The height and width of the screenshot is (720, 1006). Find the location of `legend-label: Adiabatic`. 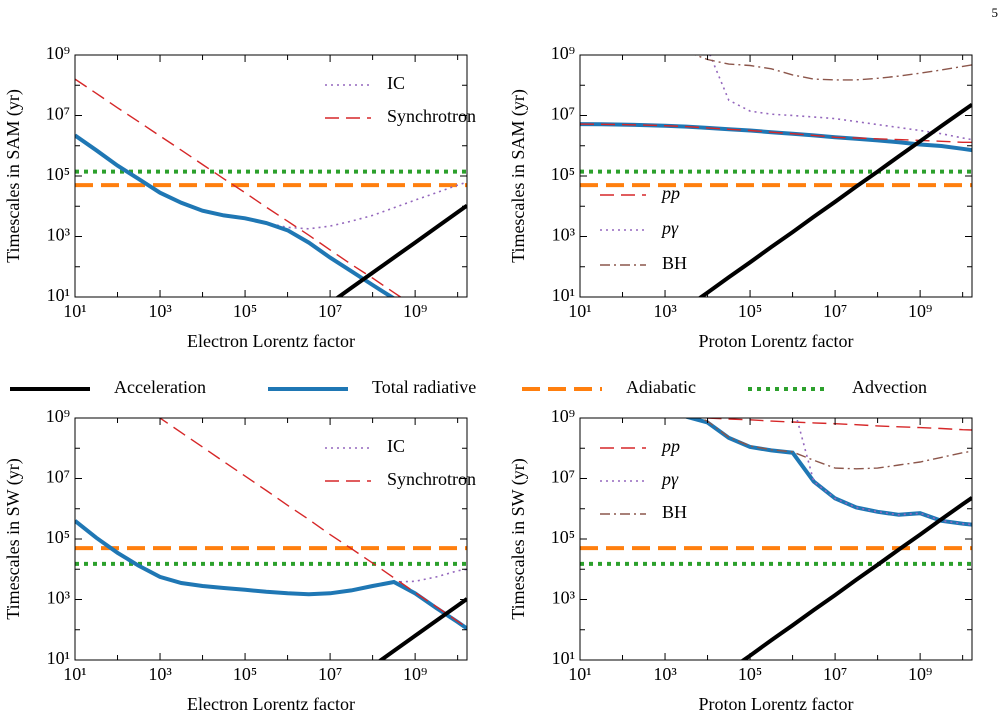

legend-label: Adiabatic is located at coordinates (661, 387).